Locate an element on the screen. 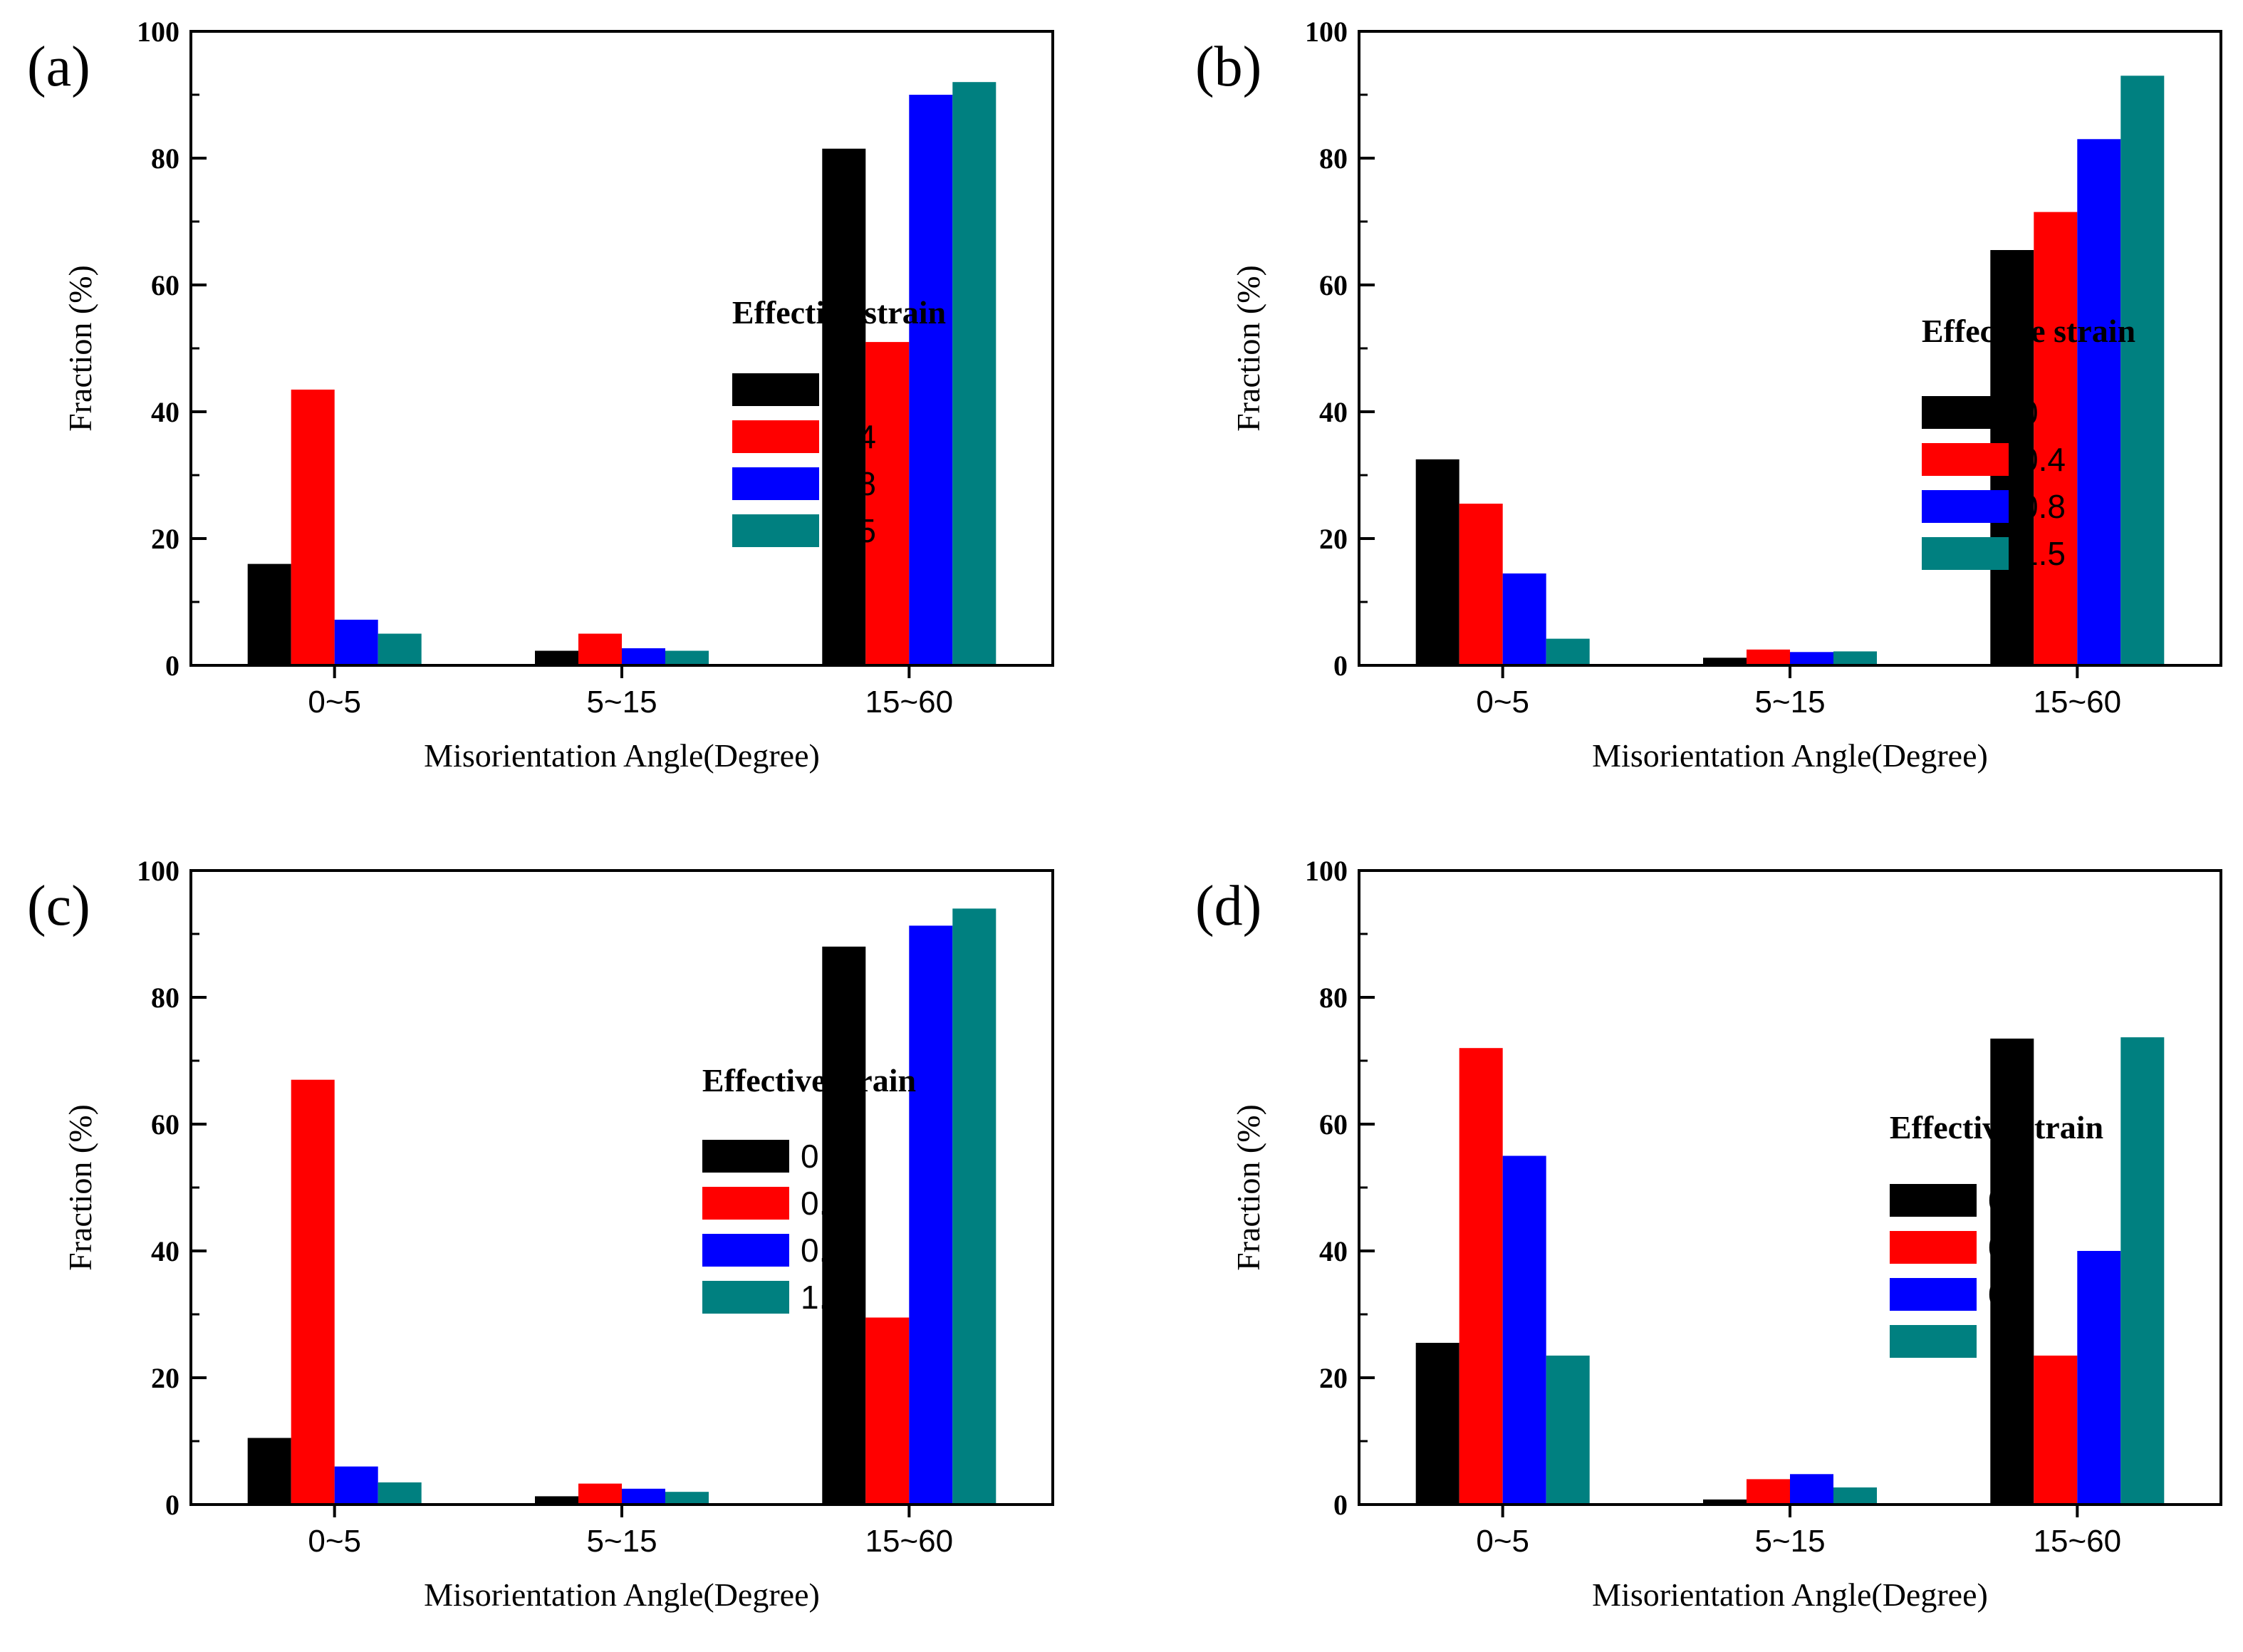 This screenshot has width=2243, height=1652. panel-label: (a) is located at coordinates (58, 67).